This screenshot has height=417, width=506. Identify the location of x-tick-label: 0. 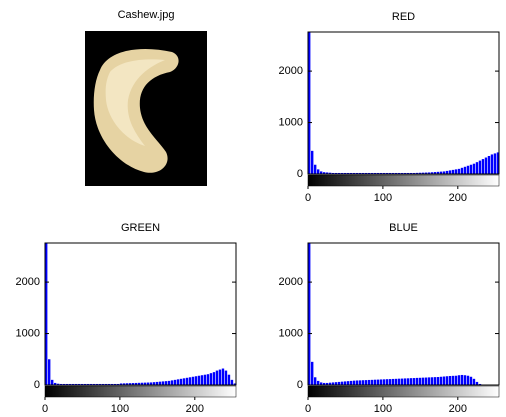
(308, 198).